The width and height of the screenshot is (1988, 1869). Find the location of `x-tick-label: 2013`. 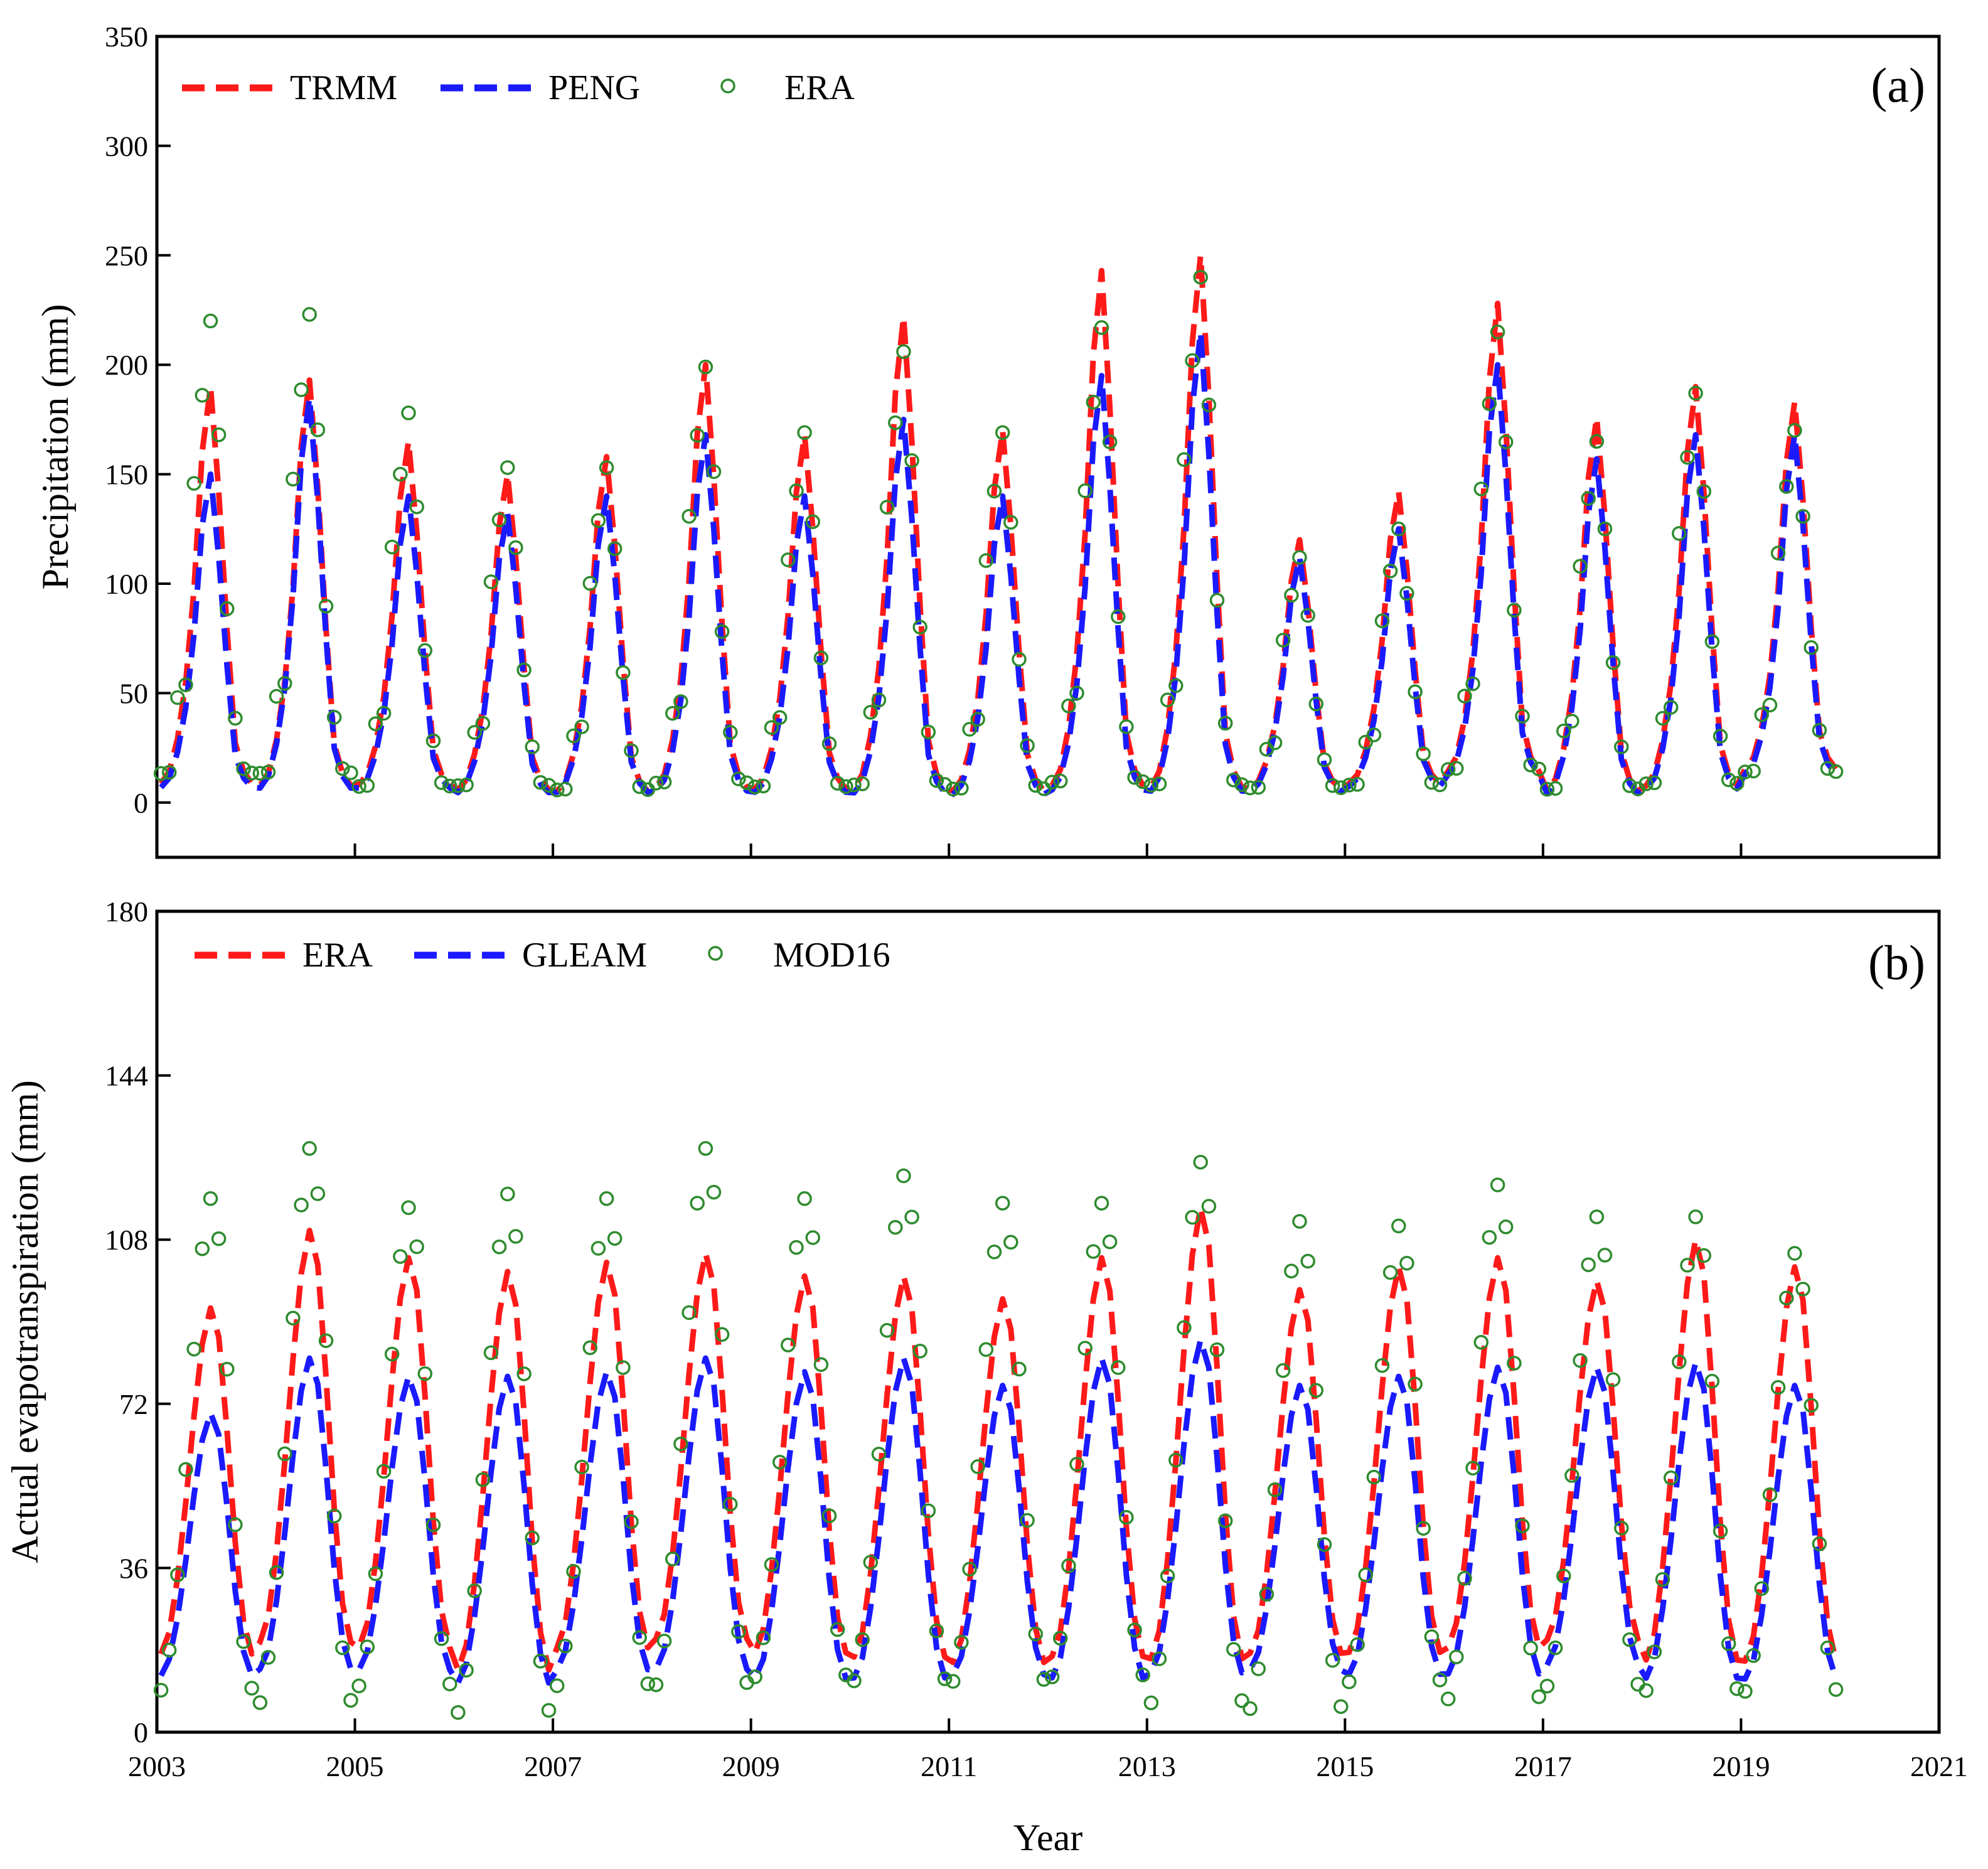

x-tick-label: 2013 is located at coordinates (1147, 1766).